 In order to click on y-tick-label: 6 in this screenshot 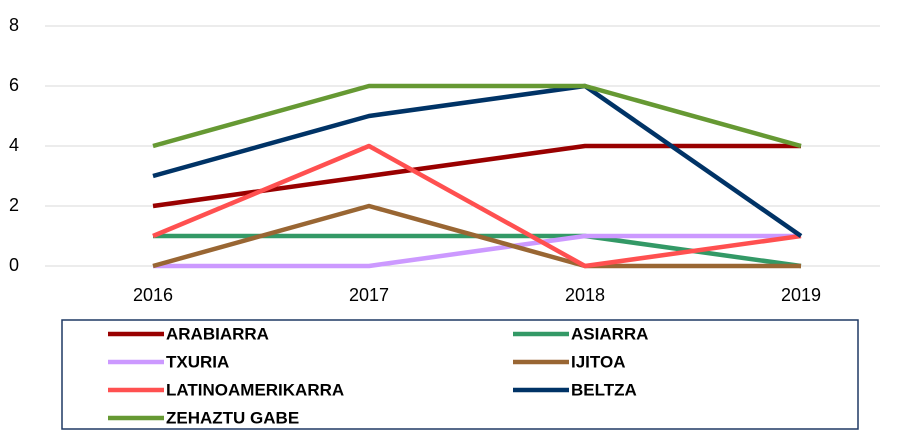, I will do `click(14, 85)`.